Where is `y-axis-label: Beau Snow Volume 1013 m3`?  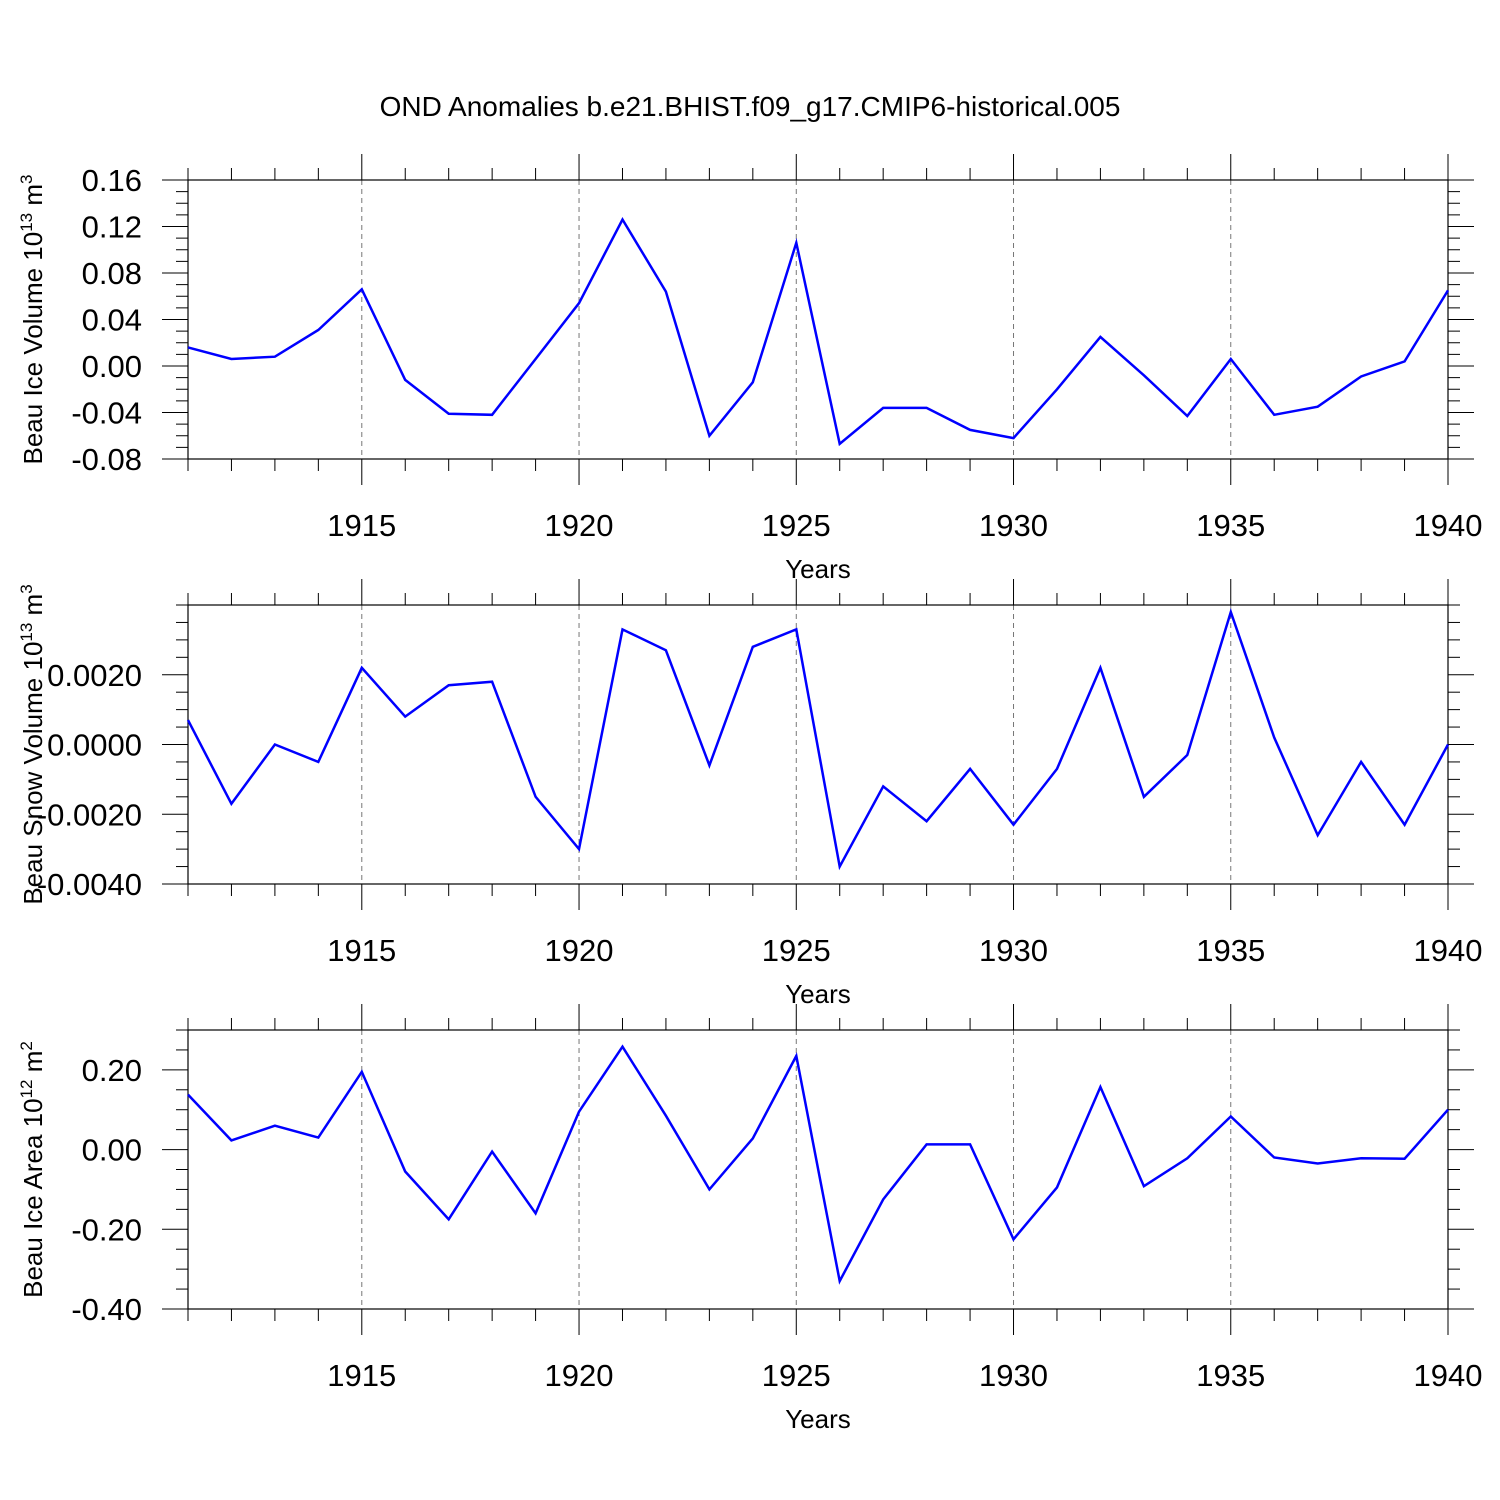
y-axis-label: Beau Snow Volume 1013 m3 is located at coordinates (32, 744).